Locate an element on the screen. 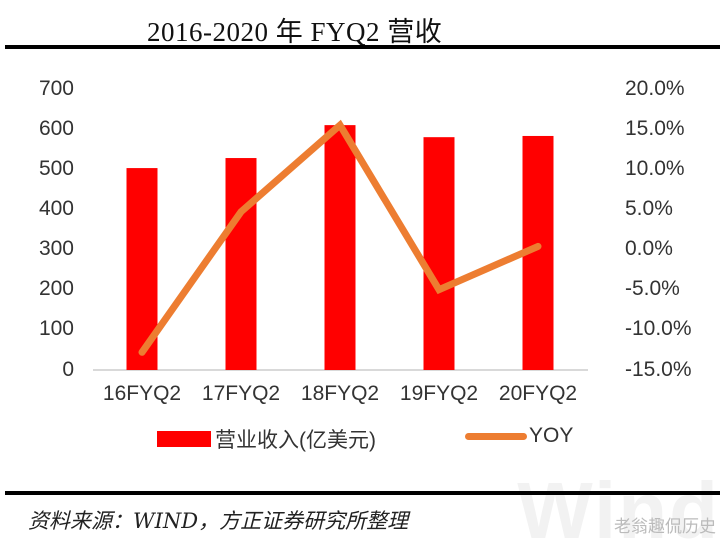 This screenshot has width=724, height=557. left-axis-tick: 600 is located at coordinates (56, 128).